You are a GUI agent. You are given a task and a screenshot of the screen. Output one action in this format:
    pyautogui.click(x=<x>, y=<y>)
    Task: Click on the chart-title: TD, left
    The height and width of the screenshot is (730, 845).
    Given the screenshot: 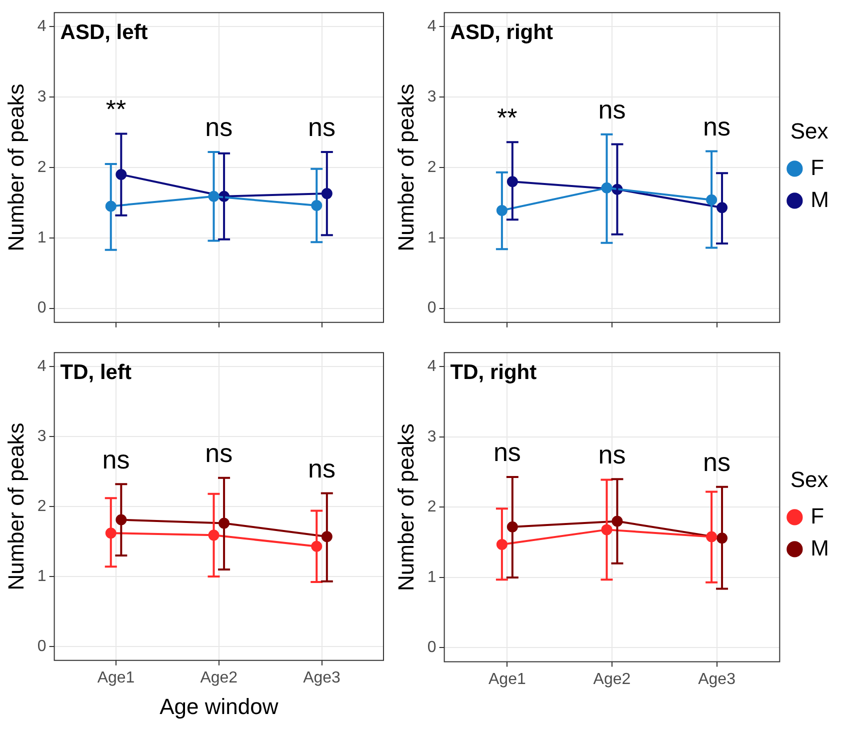 What is the action you would take?
    pyautogui.click(x=96, y=372)
    